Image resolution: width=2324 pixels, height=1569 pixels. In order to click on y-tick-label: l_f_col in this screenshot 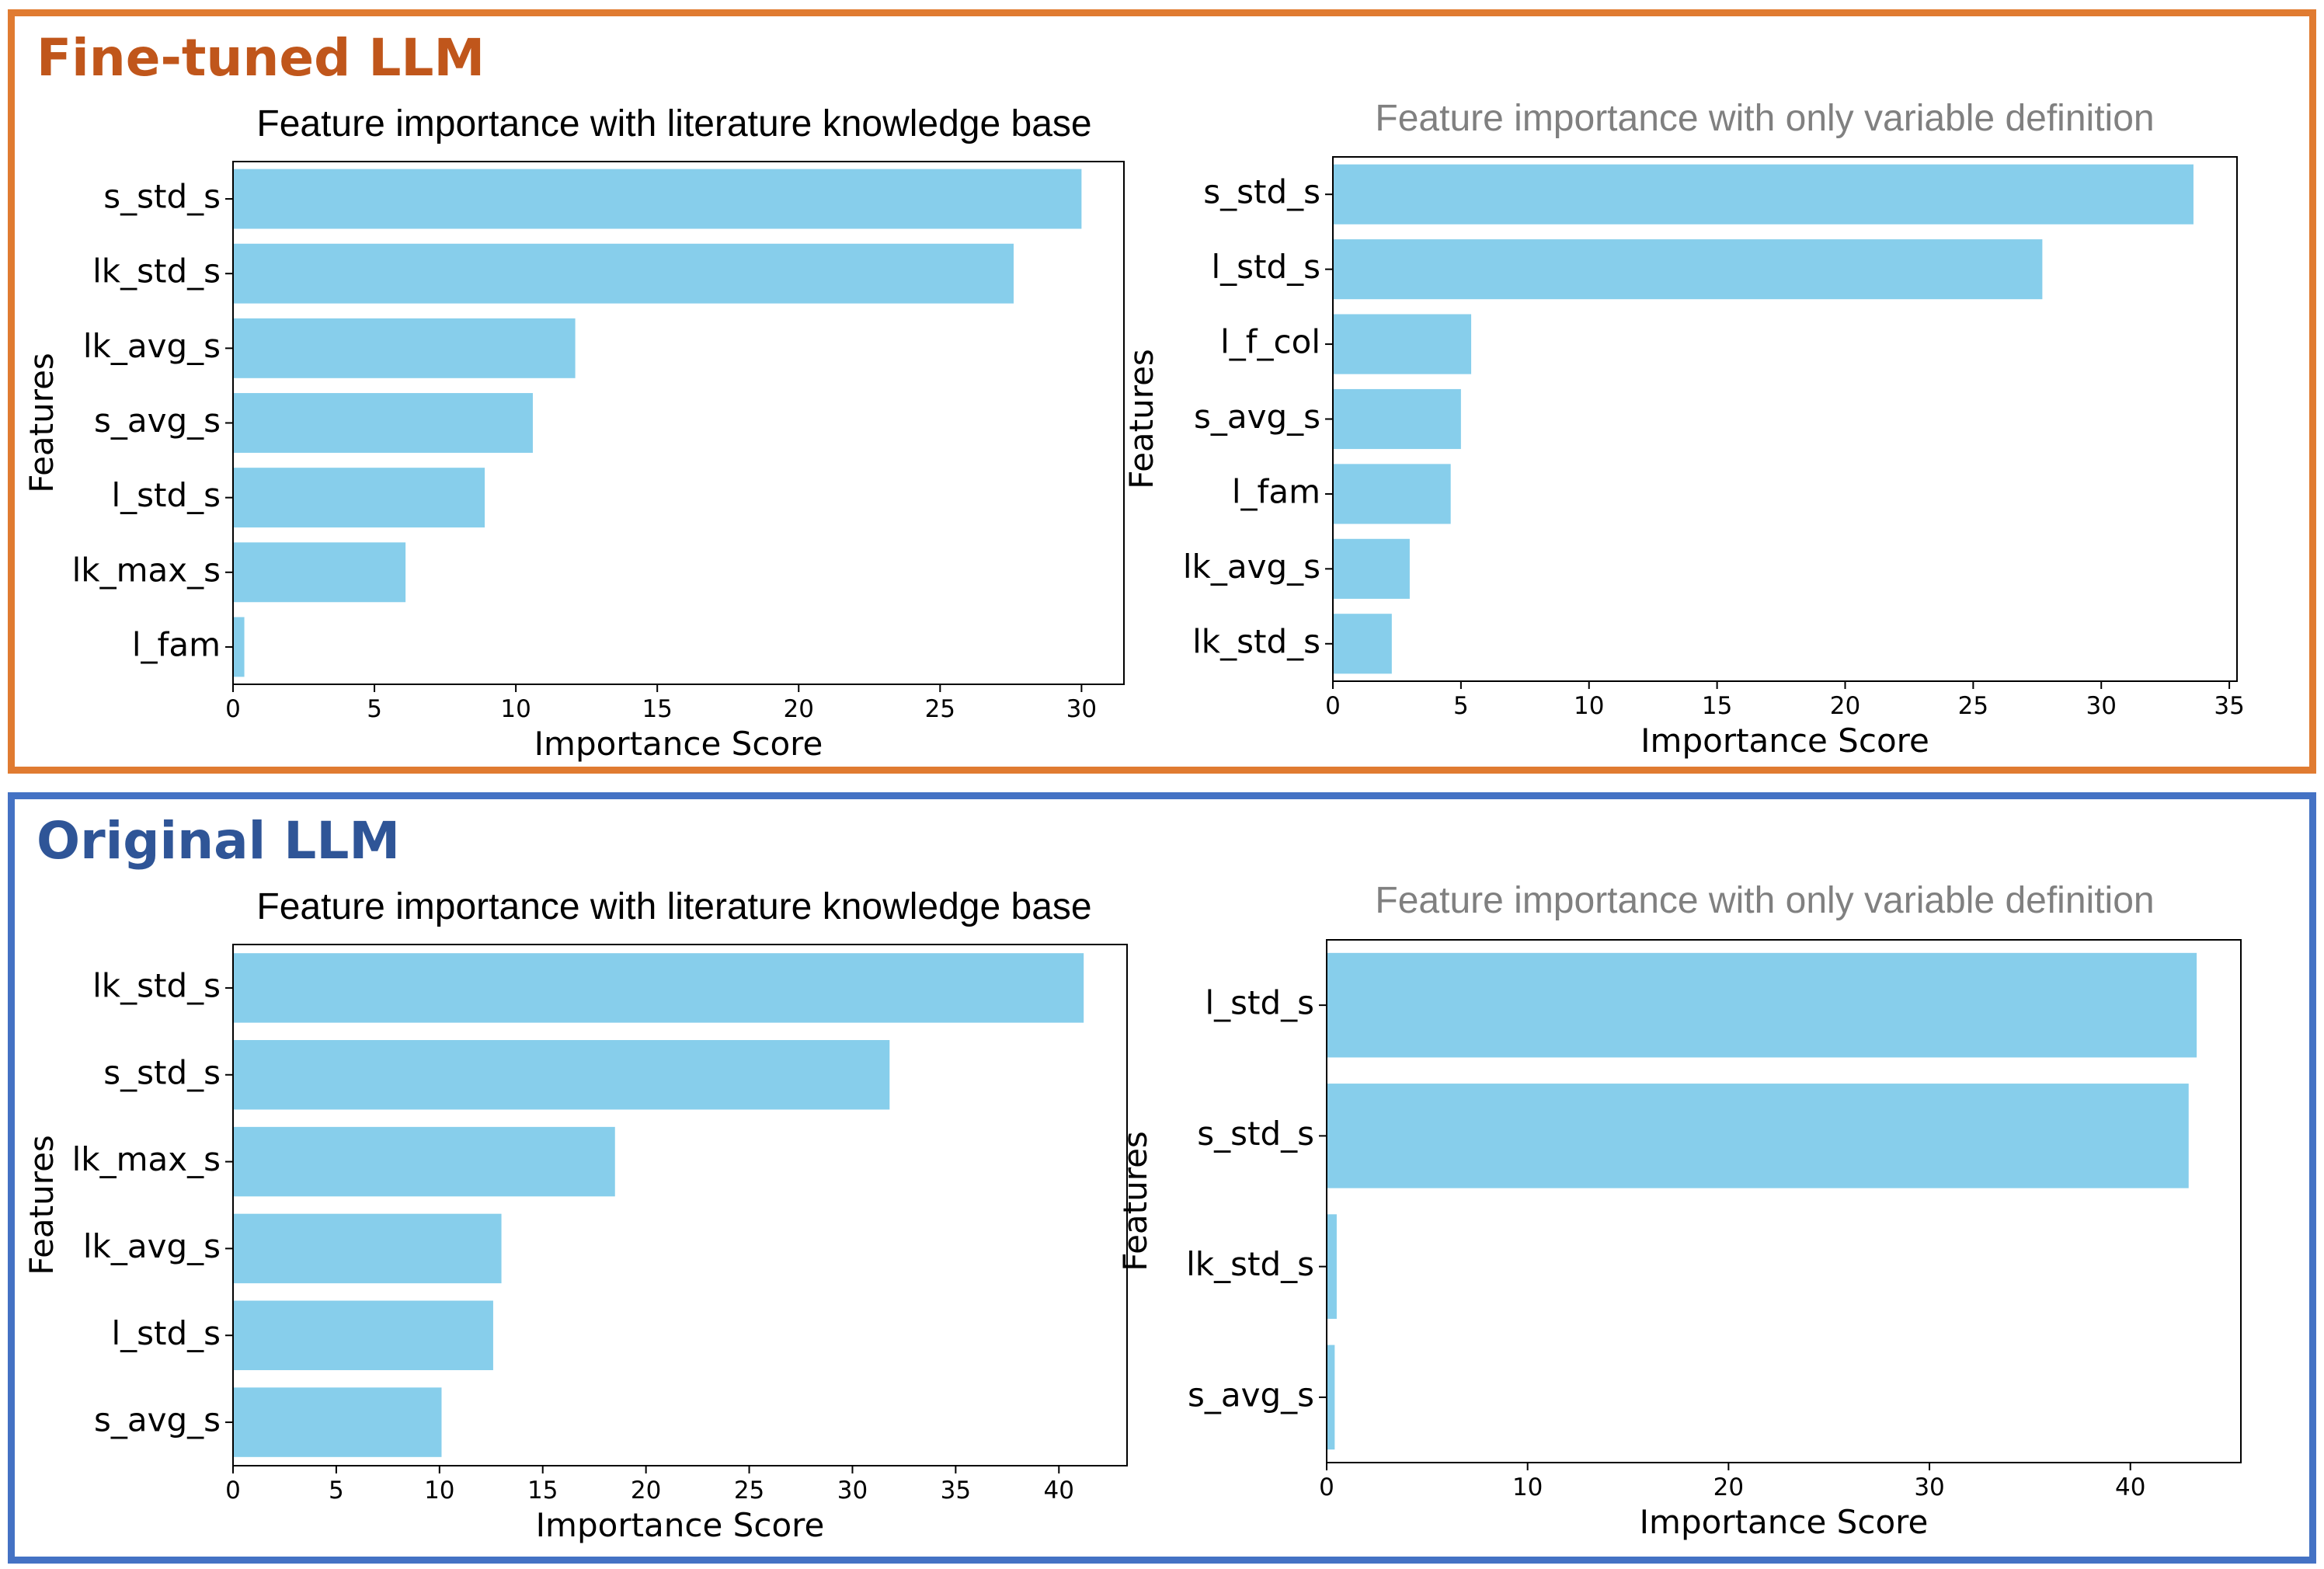, I will do `click(1270, 342)`.